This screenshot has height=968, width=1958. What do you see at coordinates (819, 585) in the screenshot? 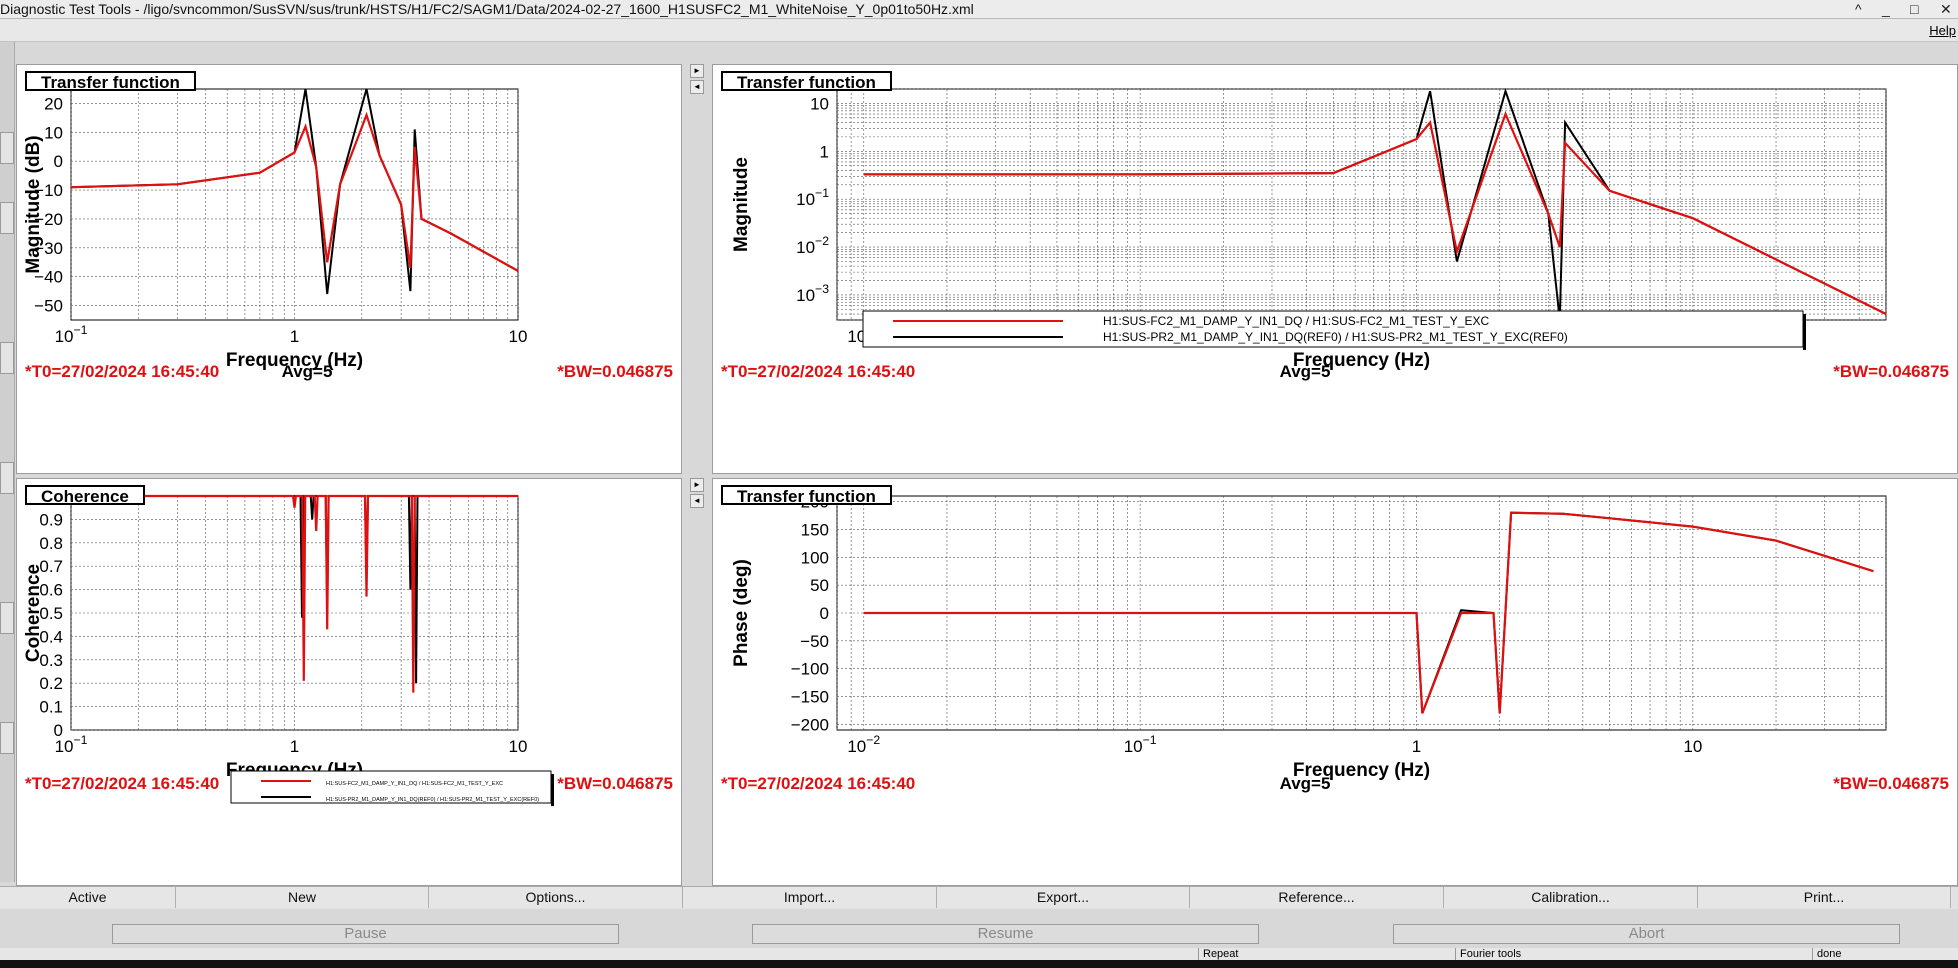
I see `y-tick-label: 50` at bounding box center [819, 585].